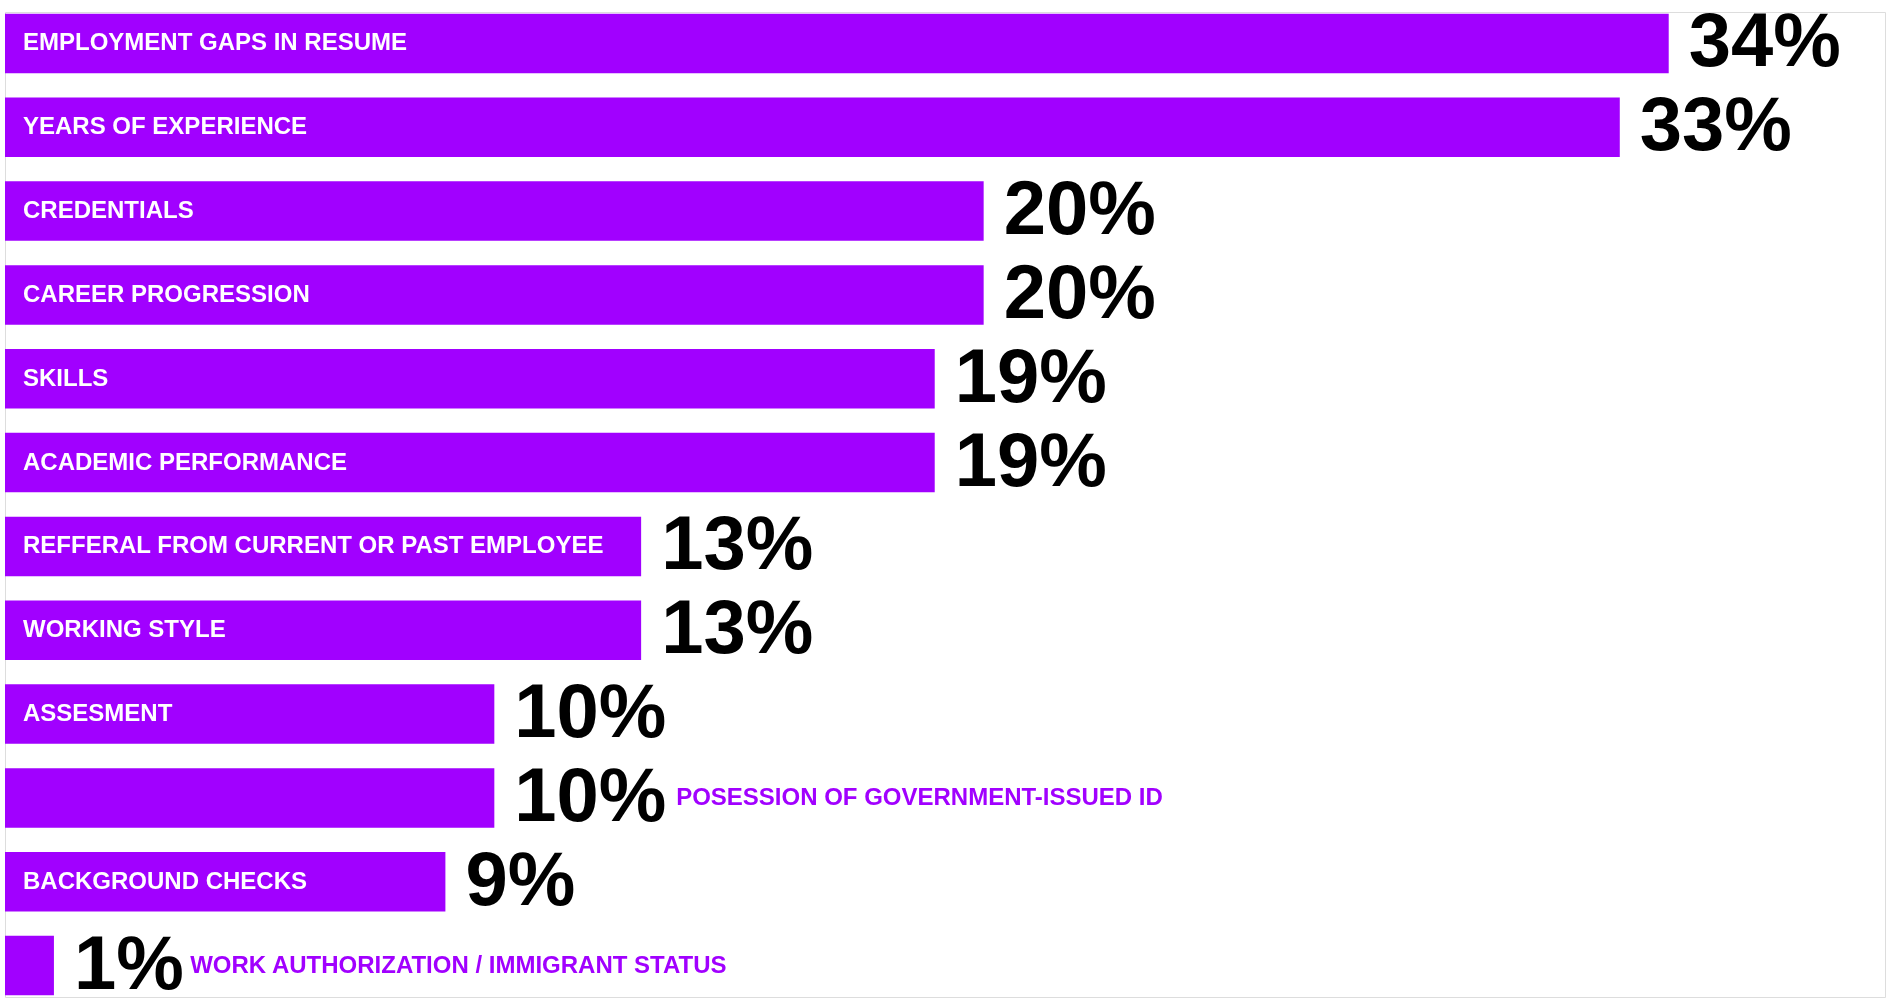  What do you see at coordinates (458, 964) in the screenshot?
I see `y-tick-label: WORK AUTHORIZATION / IMMIGRANT STATUS` at bounding box center [458, 964].